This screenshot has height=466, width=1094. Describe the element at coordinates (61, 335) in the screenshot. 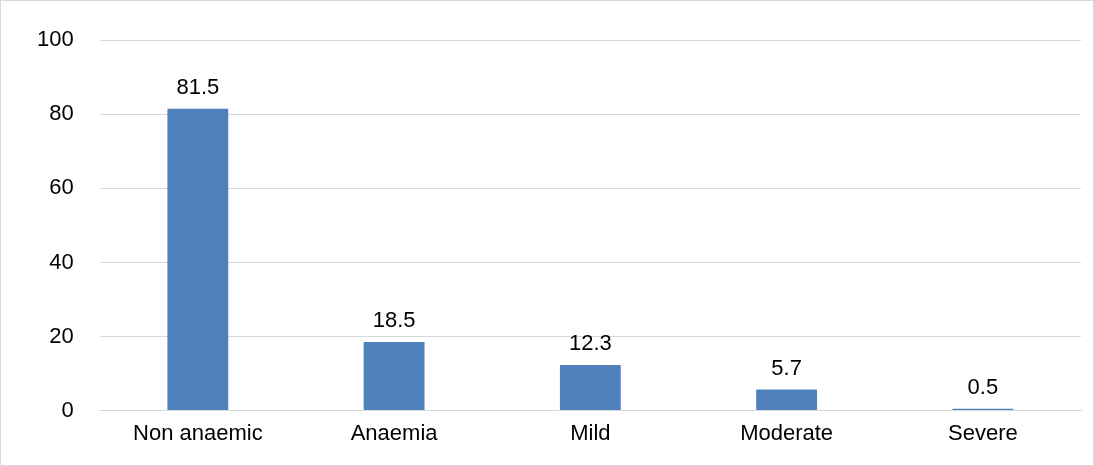

I see `y-tick-label: 20` at that location.